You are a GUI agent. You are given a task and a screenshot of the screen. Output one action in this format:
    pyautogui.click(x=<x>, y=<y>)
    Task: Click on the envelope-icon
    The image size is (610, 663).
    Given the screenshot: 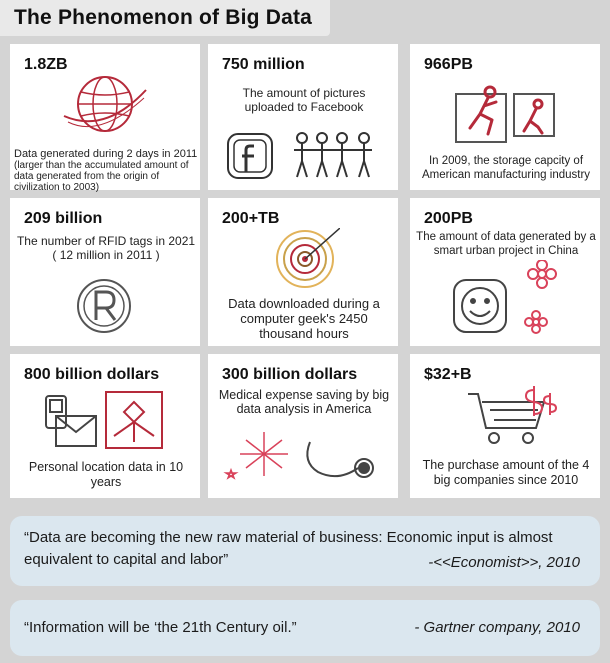 What is the action you would take?
    pyautogui.click(x=76, y=431)
    